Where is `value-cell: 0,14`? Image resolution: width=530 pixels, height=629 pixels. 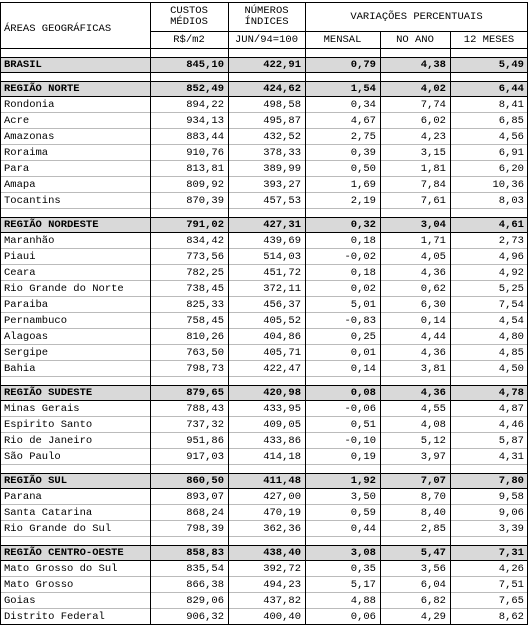 value-cell: 0,14 is located at coordinates (363, 369).